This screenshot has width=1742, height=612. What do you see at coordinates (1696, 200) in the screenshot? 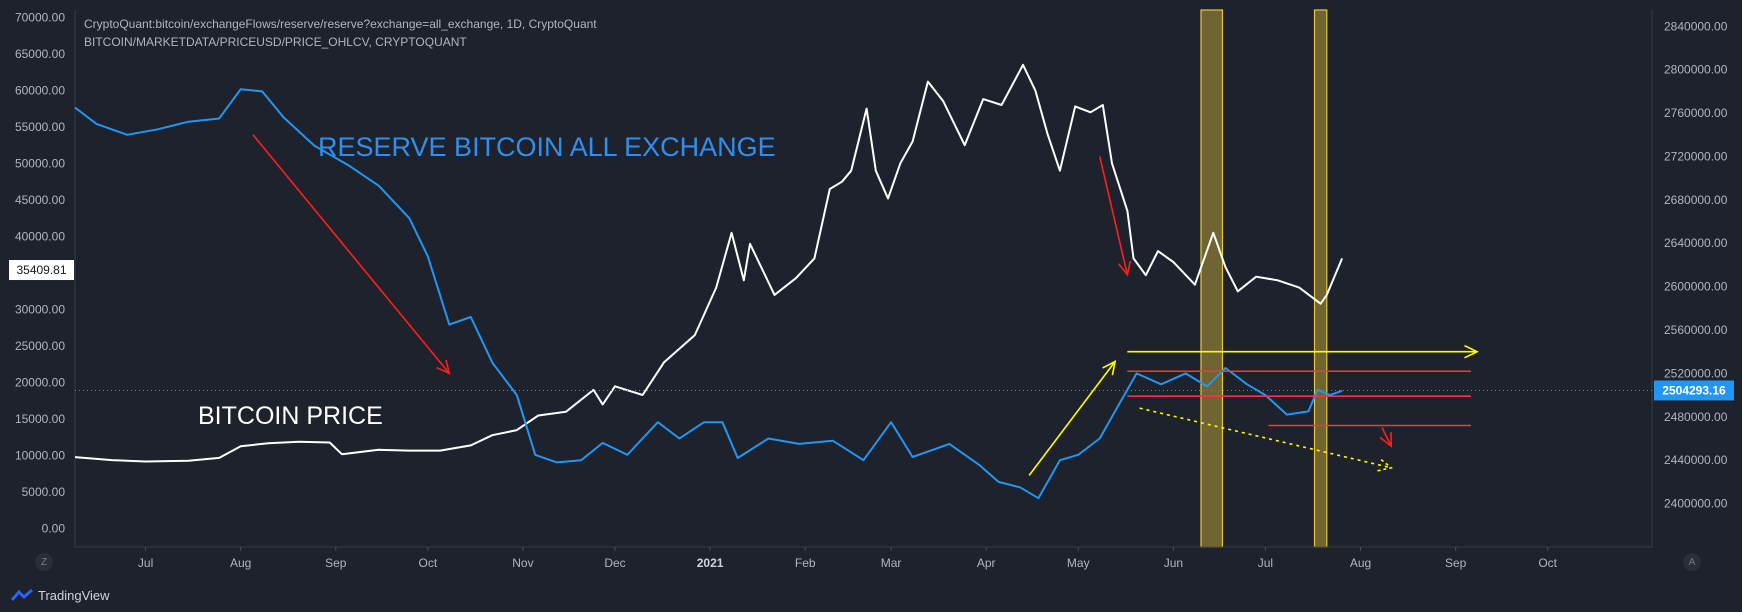
I see `right-tick-label: 2680000.00` at bounding box center [1696, 200].